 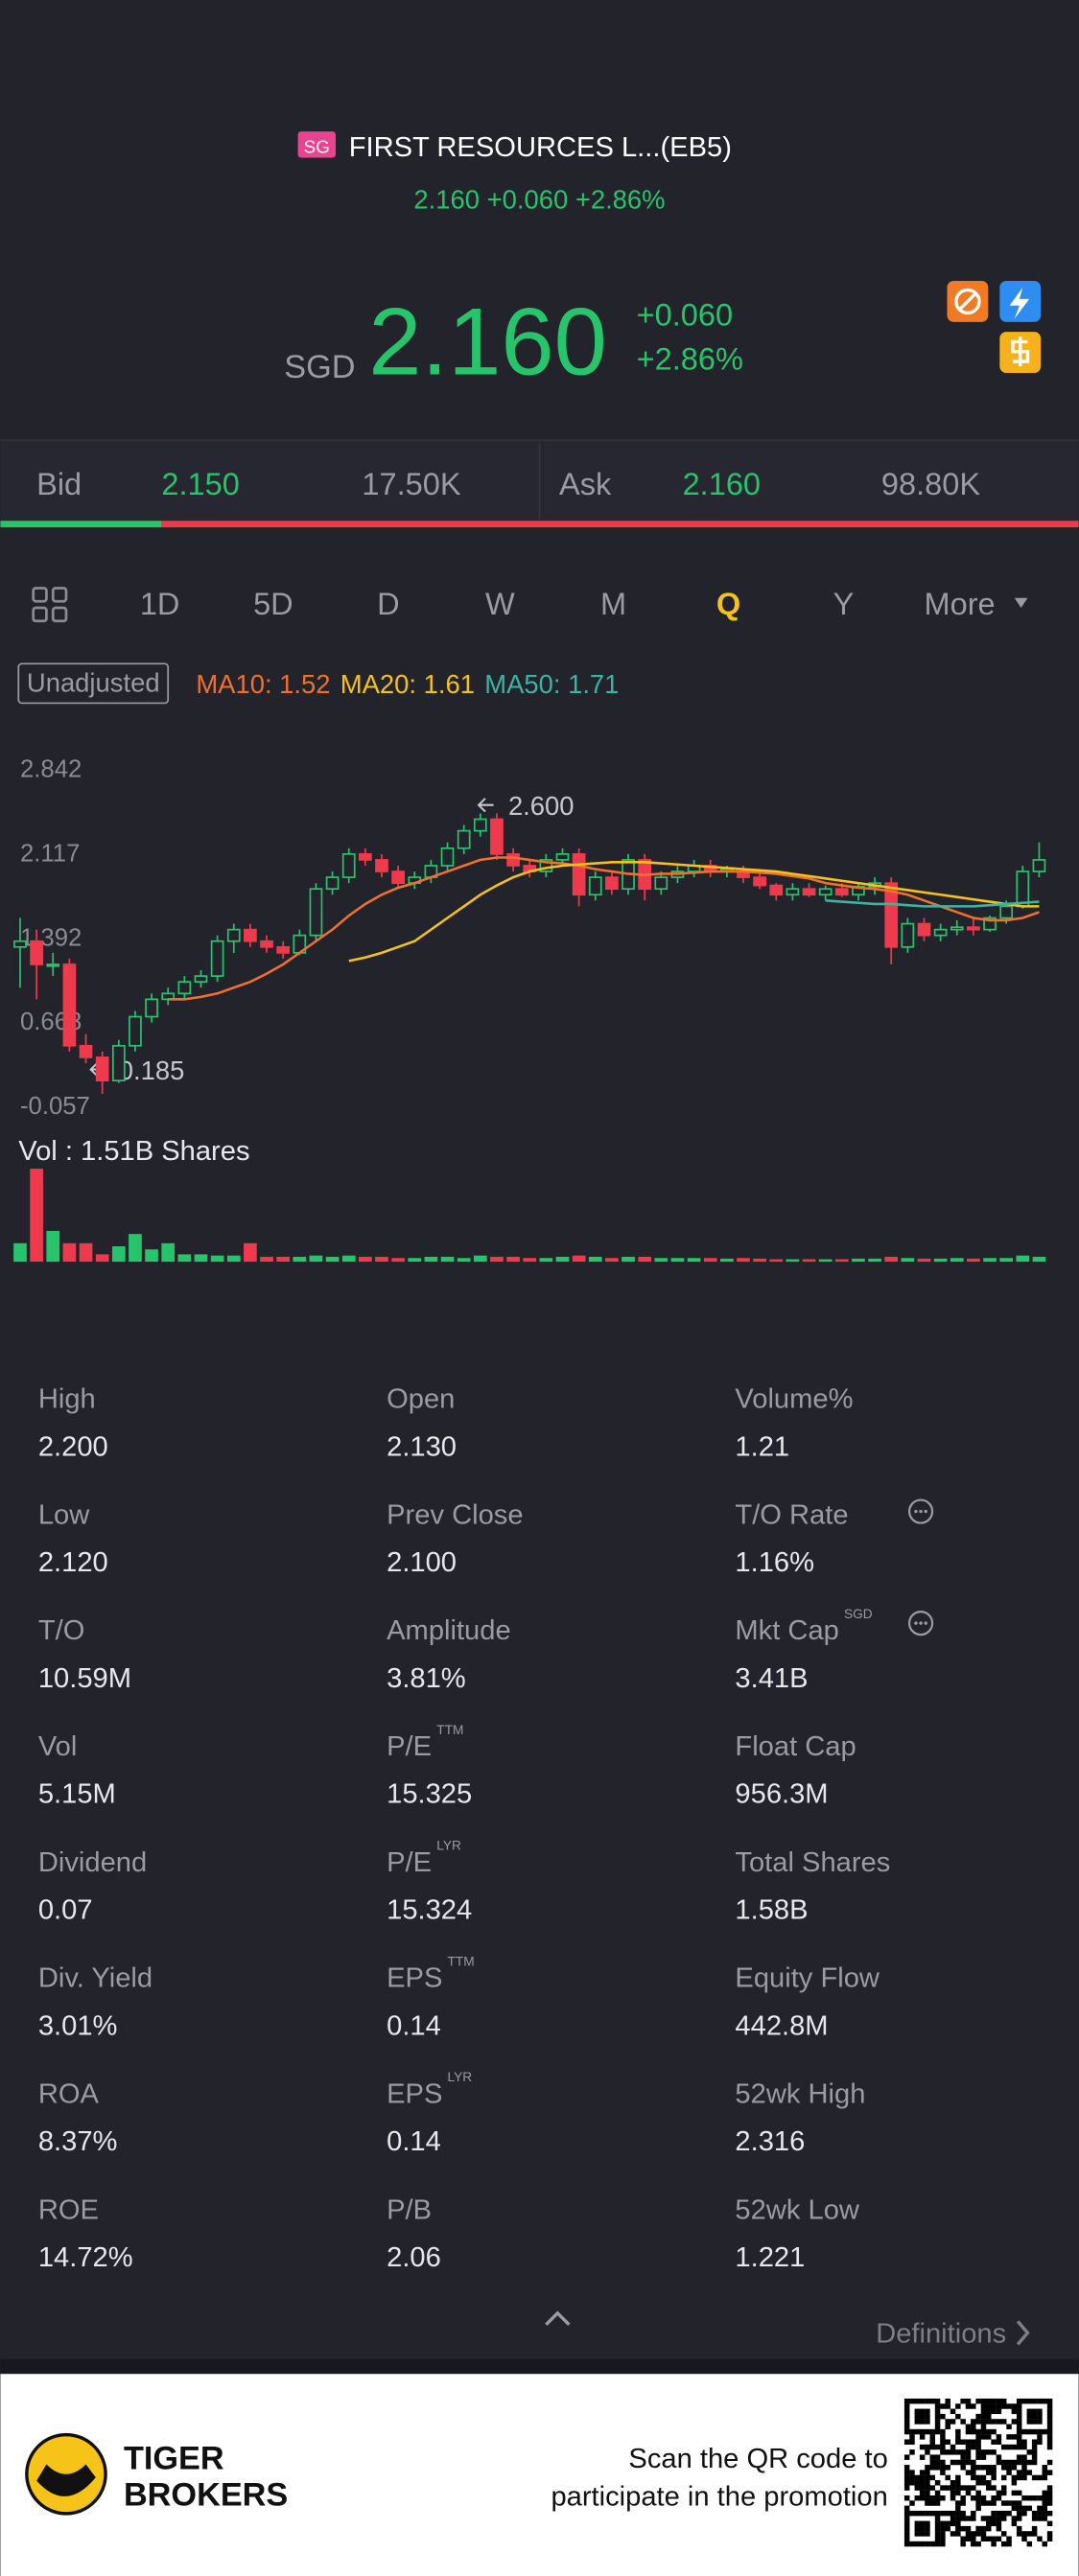 What do you see at coordinates (487, 343) in the screenshot?
I see `last-price: 2.160` at bounding box center [487, 343].